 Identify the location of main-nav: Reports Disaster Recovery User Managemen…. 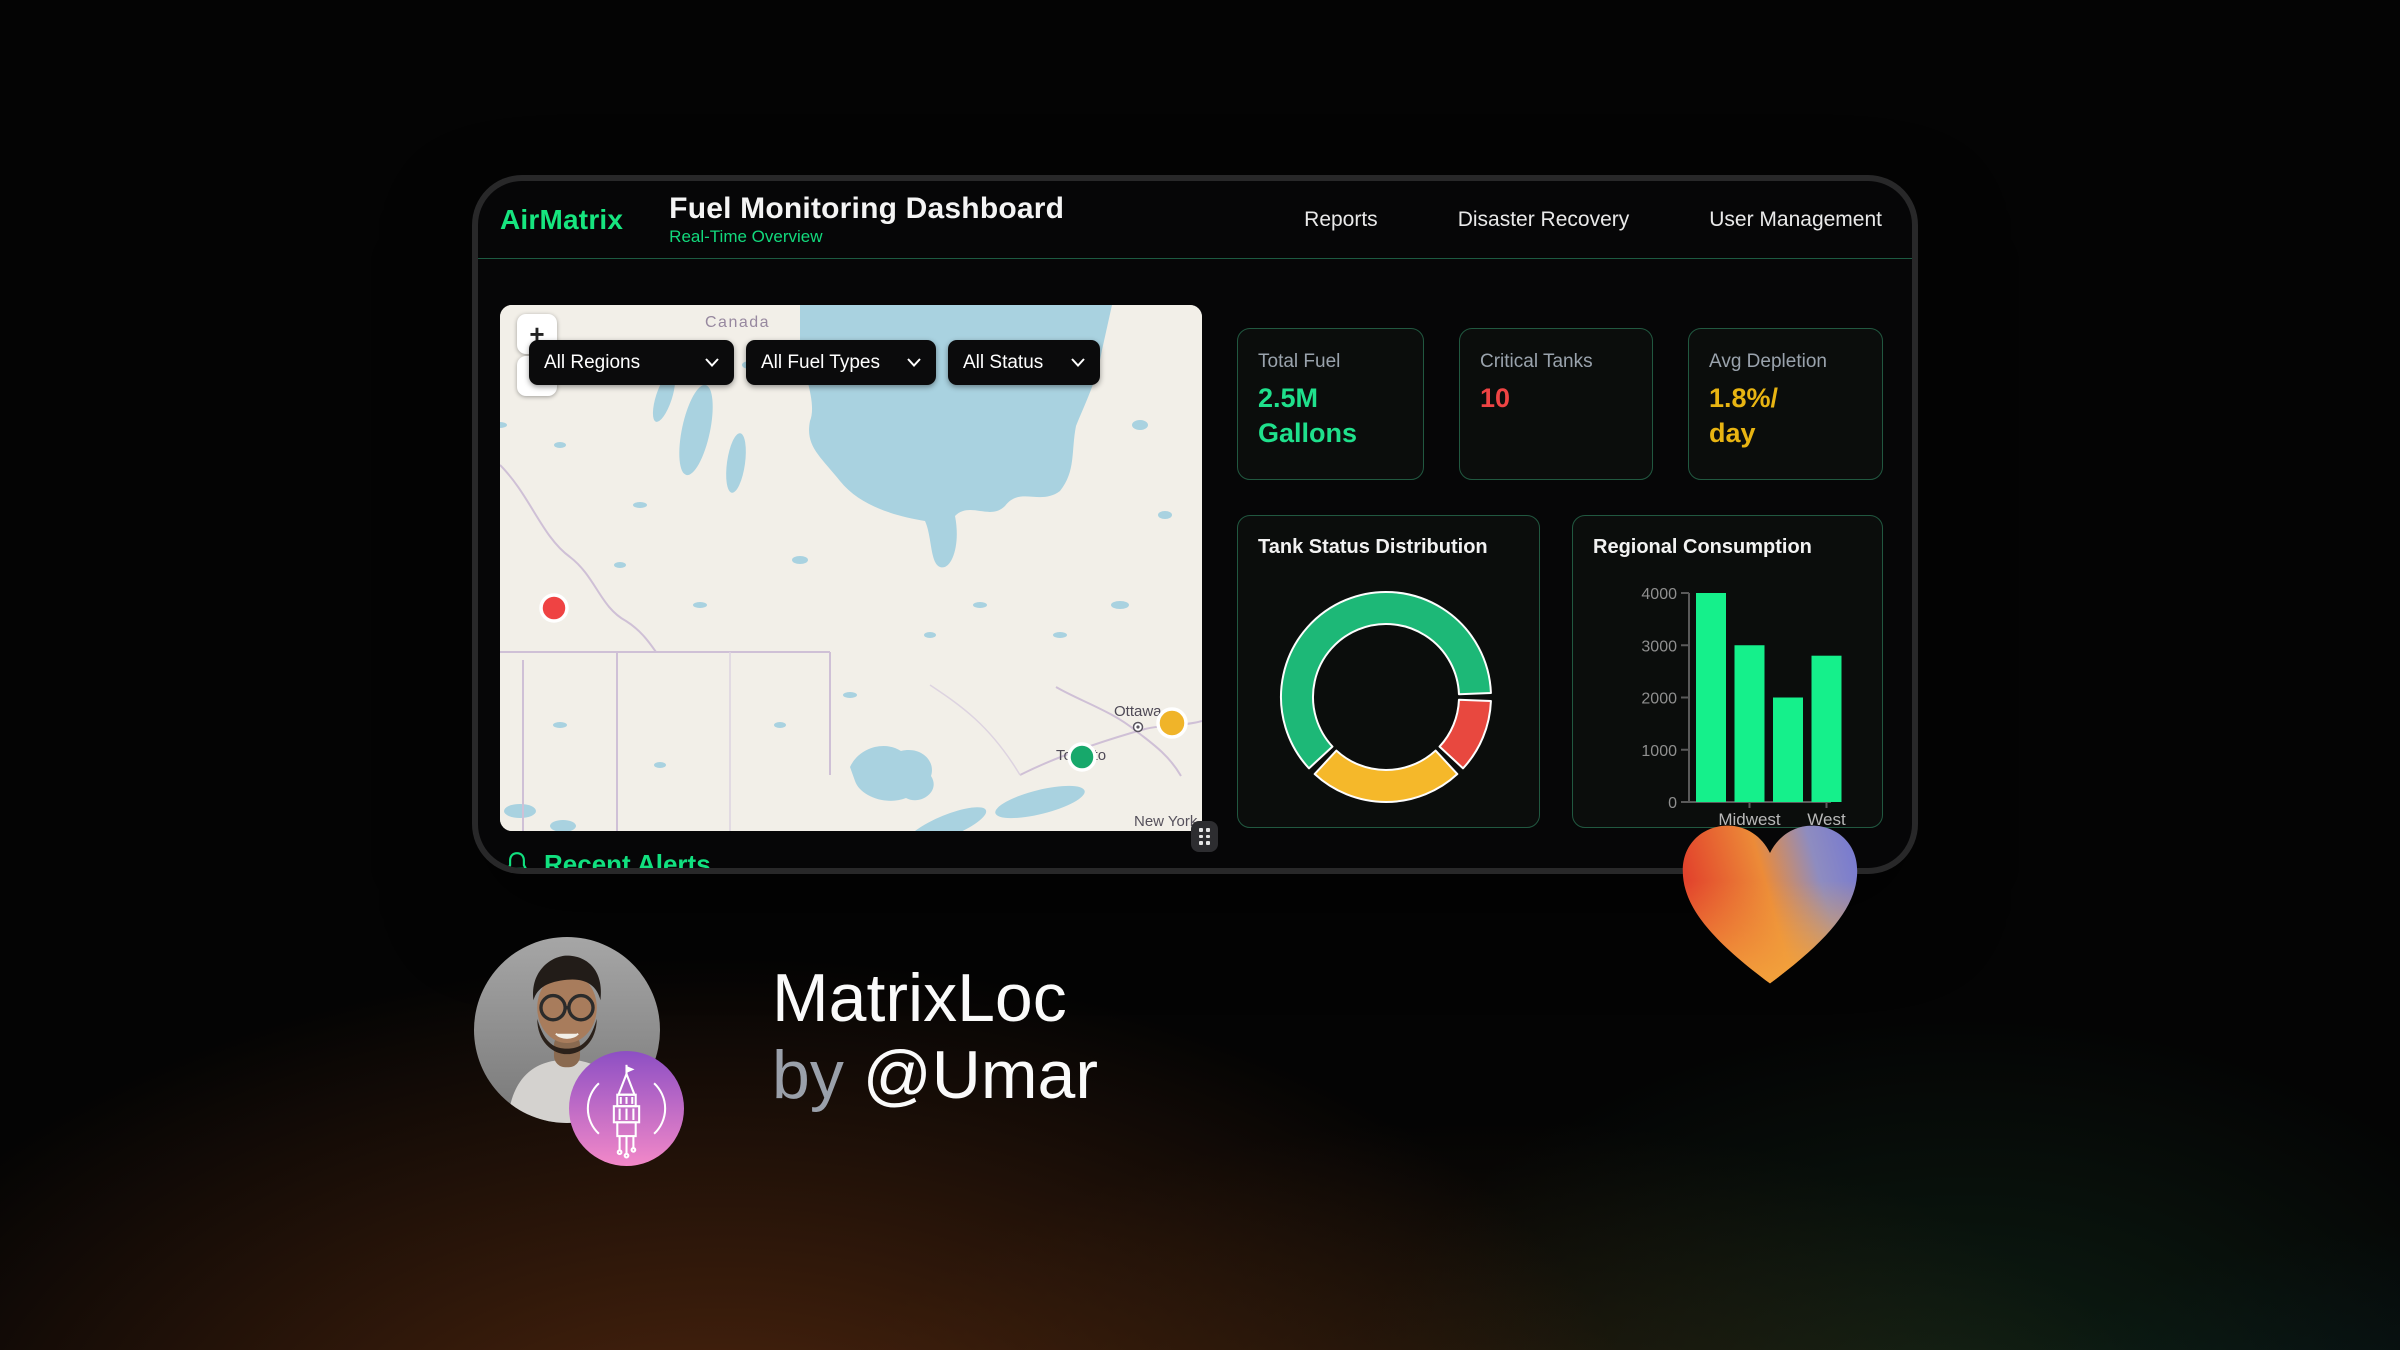
(1593, 220).